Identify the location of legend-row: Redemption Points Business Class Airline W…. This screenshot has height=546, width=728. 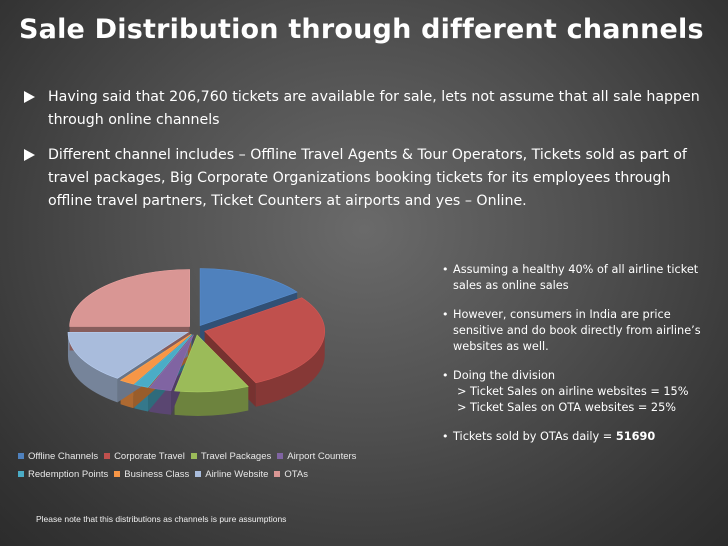
(218, 474).